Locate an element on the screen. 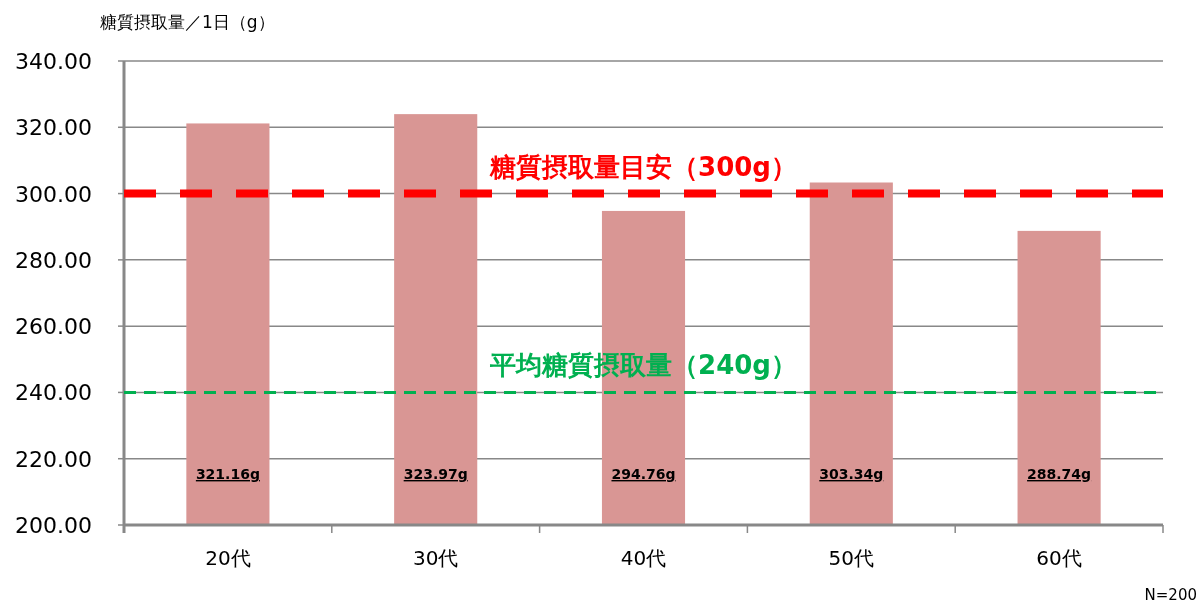  x-tick-label: 30代 is located at coordinates (435, 558).